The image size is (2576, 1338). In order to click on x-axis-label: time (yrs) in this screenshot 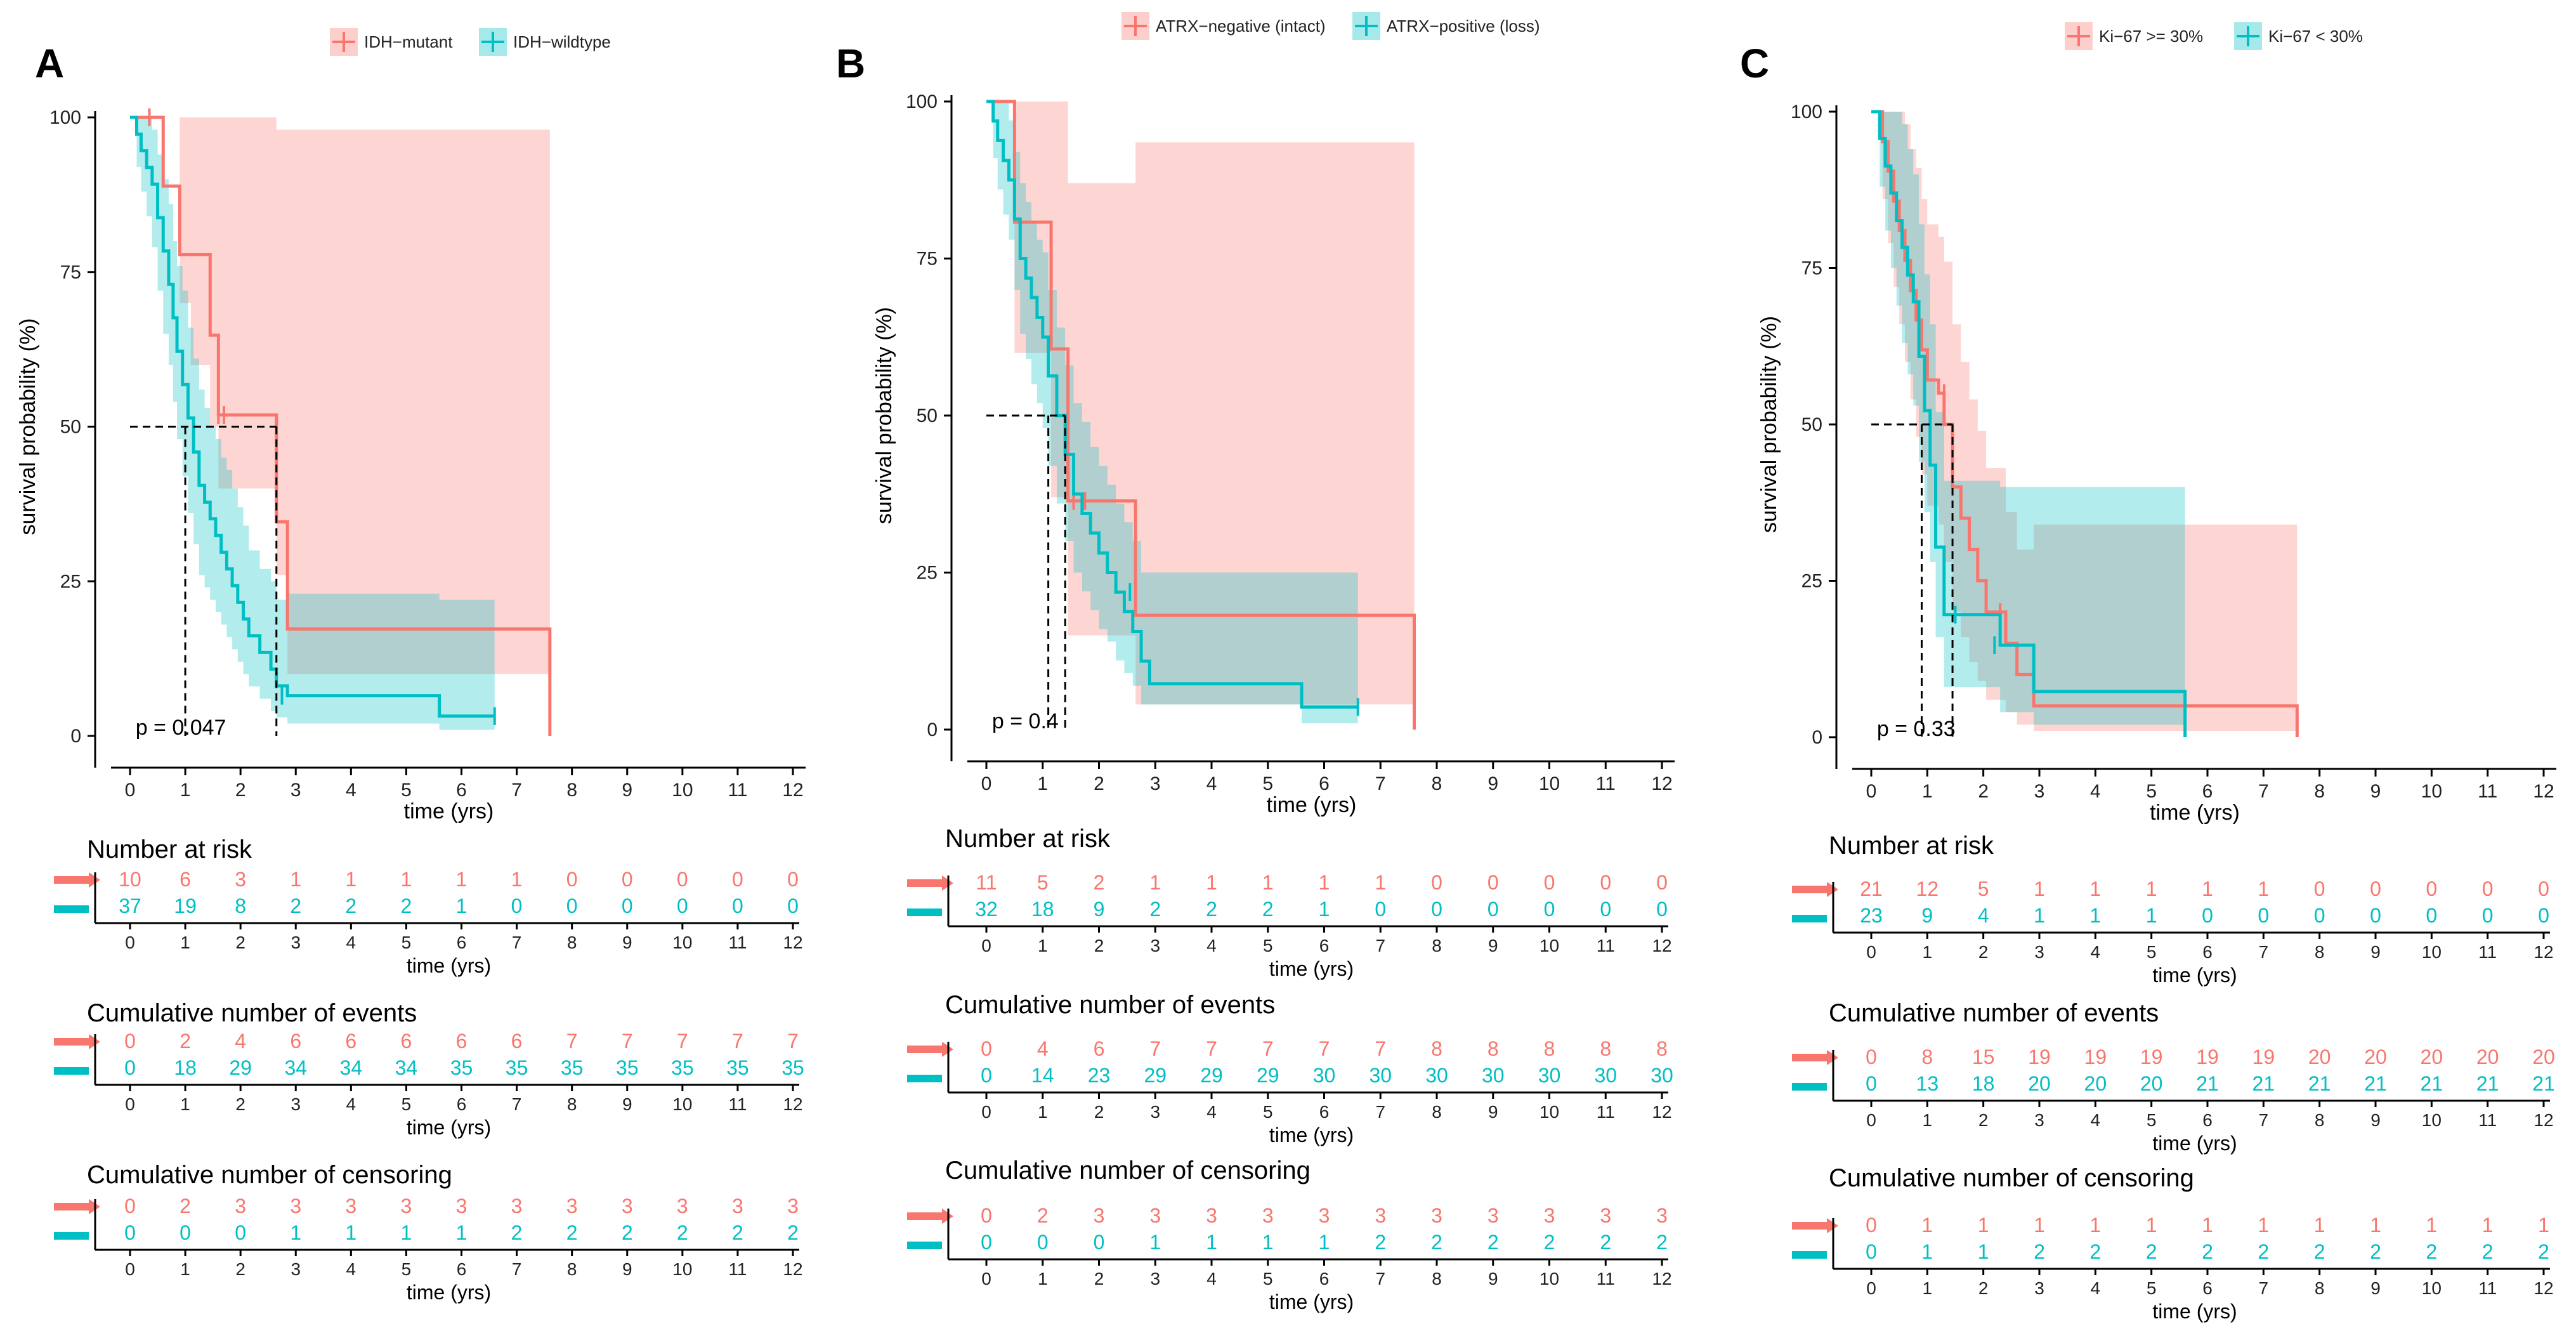, I will do `click(449, 811)`.